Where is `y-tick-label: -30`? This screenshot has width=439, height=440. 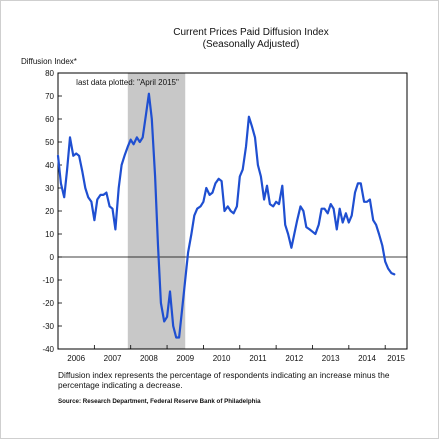
y-tick-label: -30 is located at coordinates (48, 326).